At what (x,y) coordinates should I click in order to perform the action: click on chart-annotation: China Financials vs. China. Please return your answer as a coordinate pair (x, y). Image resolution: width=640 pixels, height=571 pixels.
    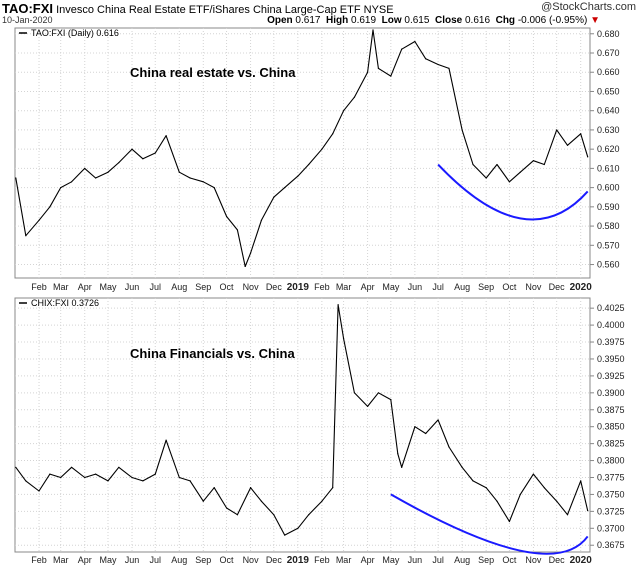
    Looking at the image, I should click on (212, 353).